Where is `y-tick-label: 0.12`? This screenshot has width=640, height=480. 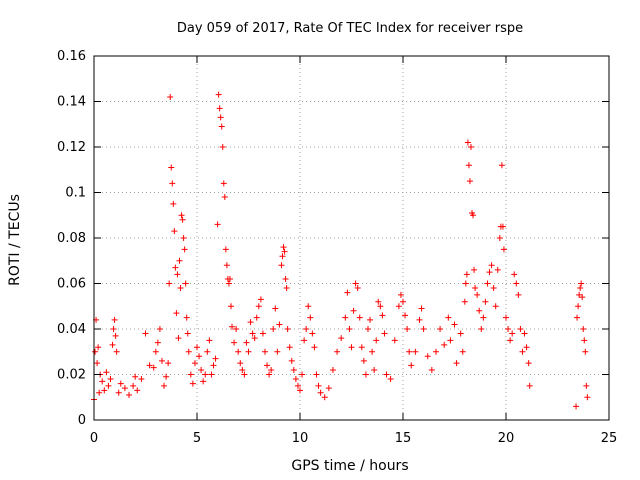 y-tick-label: 0.12 is located at coordinates (71, 147).